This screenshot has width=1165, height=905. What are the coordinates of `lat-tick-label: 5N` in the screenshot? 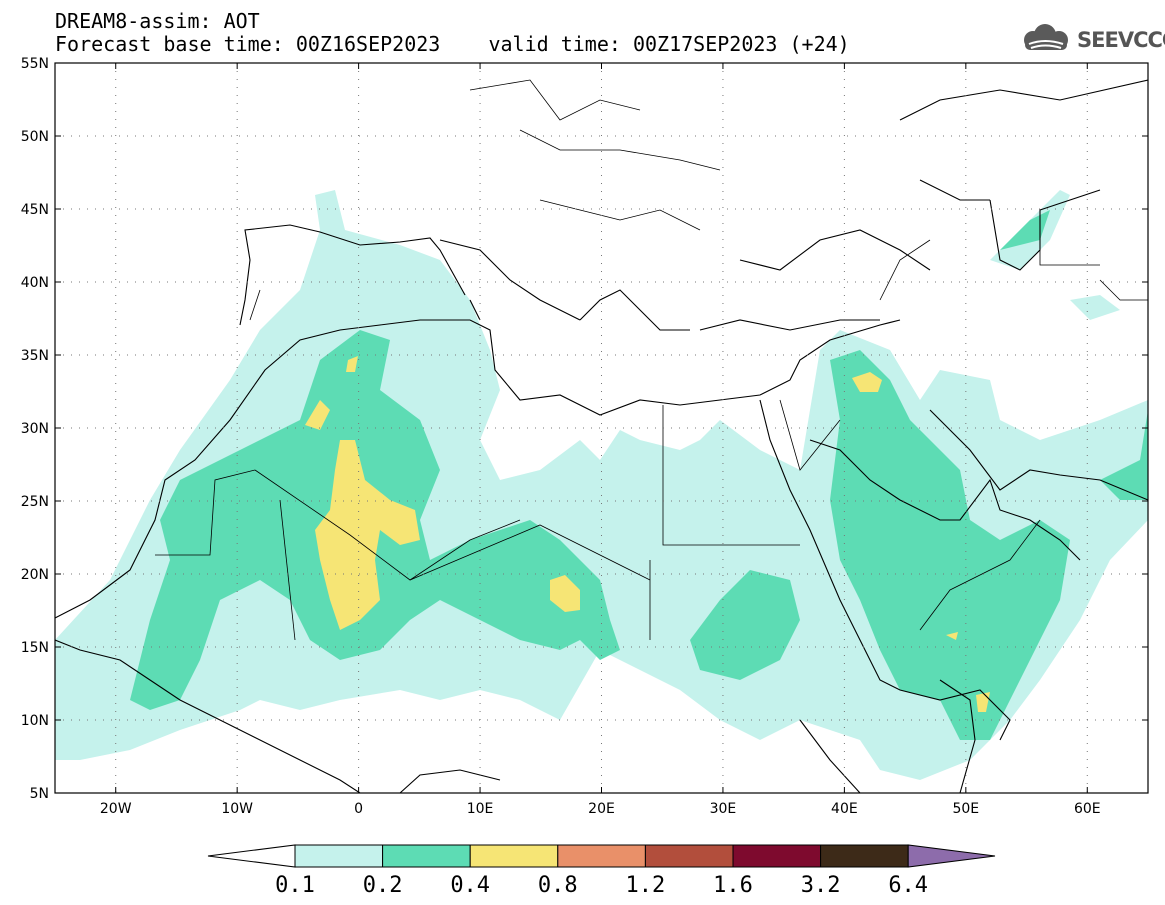 It's located at (39, 794).